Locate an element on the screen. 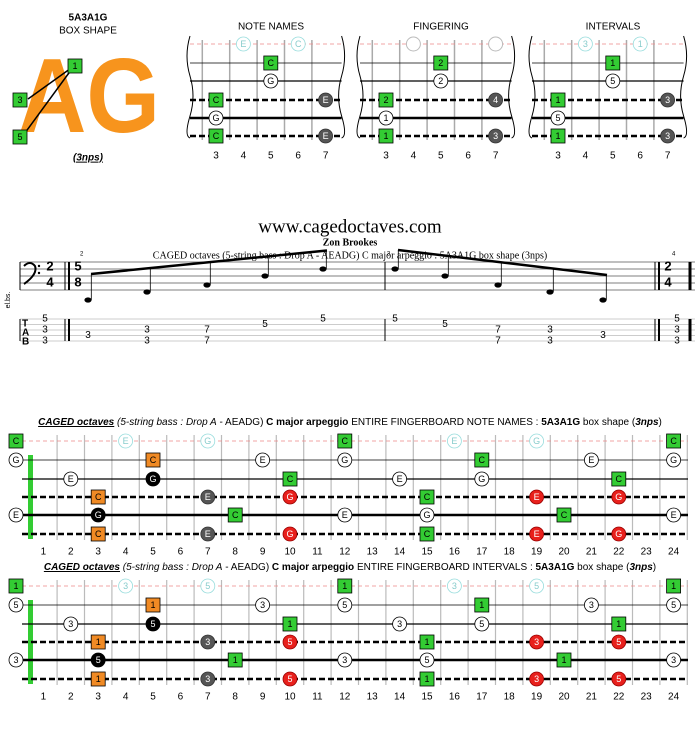 Image resolution: width=700 pixels, height=746 pixels. bass-clef is located at coordinates (39, 266).